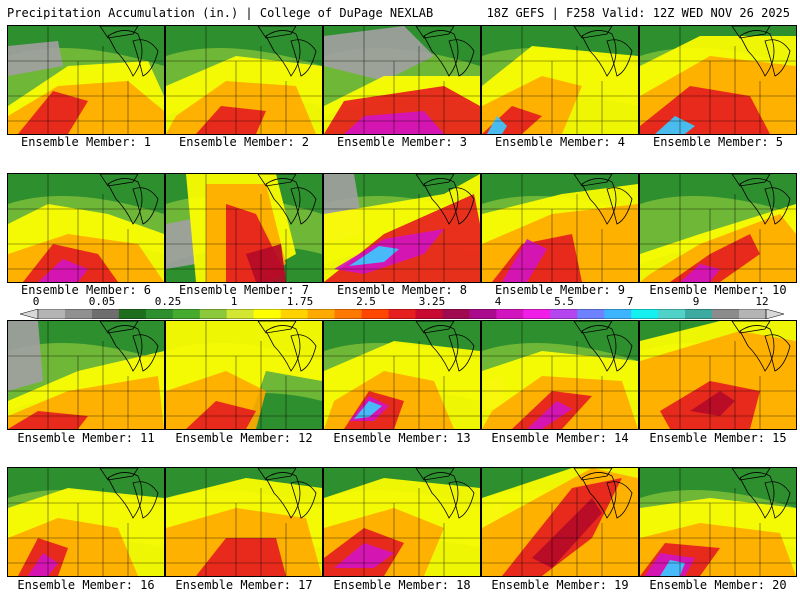 This screenshot has height=600, width=800. Describe the element at coordinates (300, 301) in the screenshot. I see `colorbar-tick-label: 1.75` at that location.